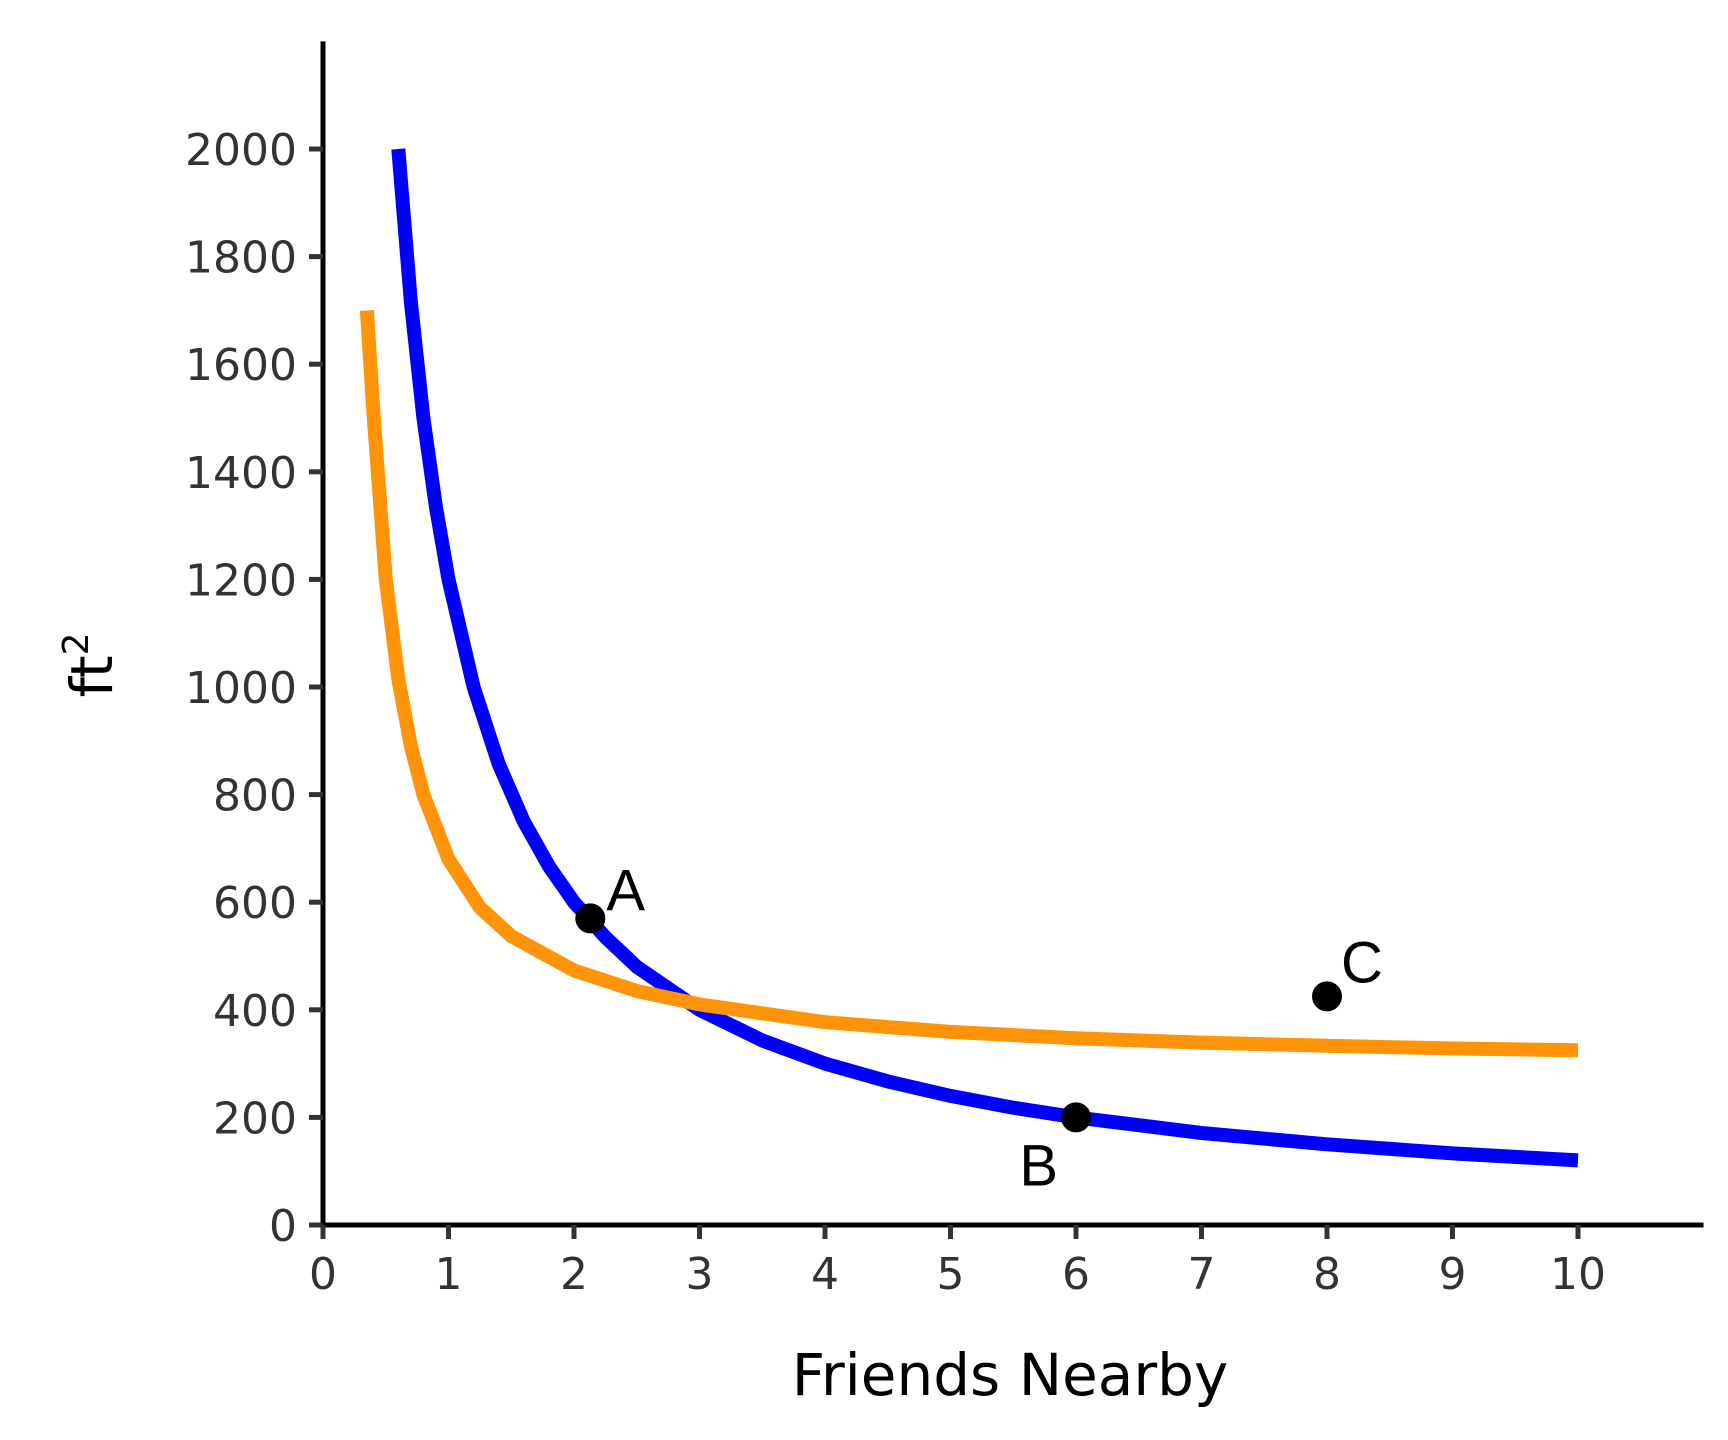  I want to click on y-axis-title-base: ft, so click(92, 676).